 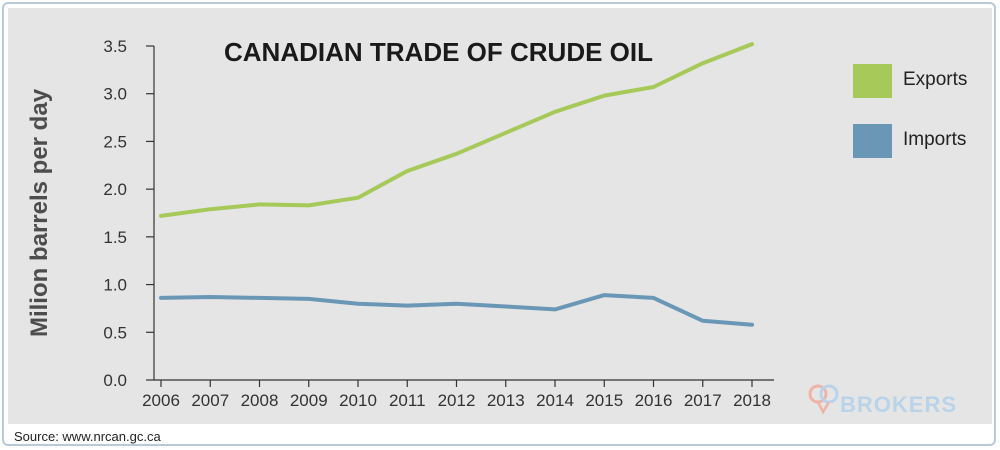 I want to click on x-tick-label: 2012, so click(x=457, y=400).